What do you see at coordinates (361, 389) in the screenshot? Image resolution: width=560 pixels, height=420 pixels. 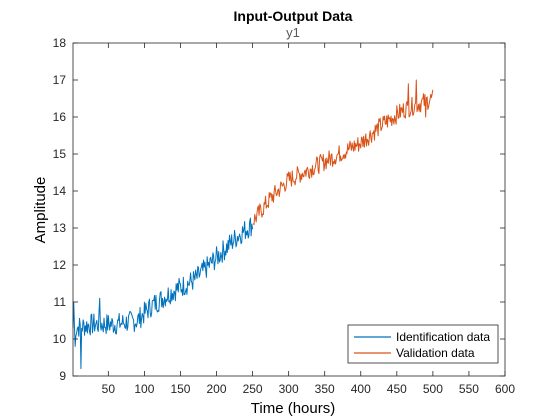 I see `x-tick-label: 400` at bounding box center [361, 389].